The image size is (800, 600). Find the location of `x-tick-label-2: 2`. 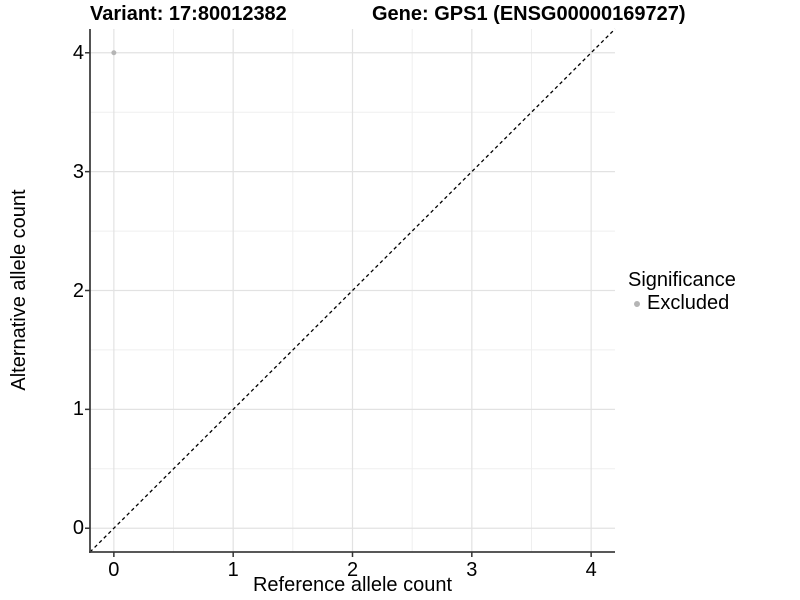

x-tick-label-2: 2 is located at coordinates (352, 570).